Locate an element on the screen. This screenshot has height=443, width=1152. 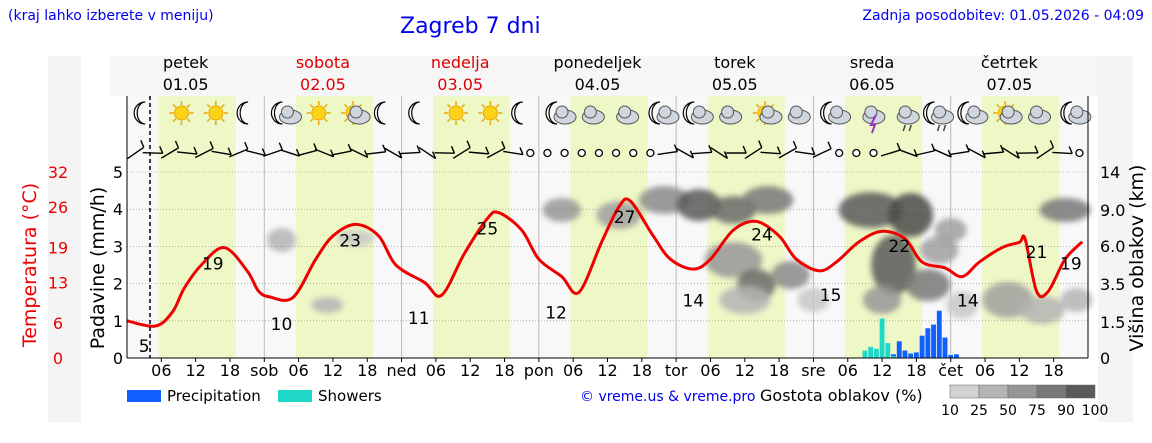
day-date: 04.05 is located at coordinates (598, 84).